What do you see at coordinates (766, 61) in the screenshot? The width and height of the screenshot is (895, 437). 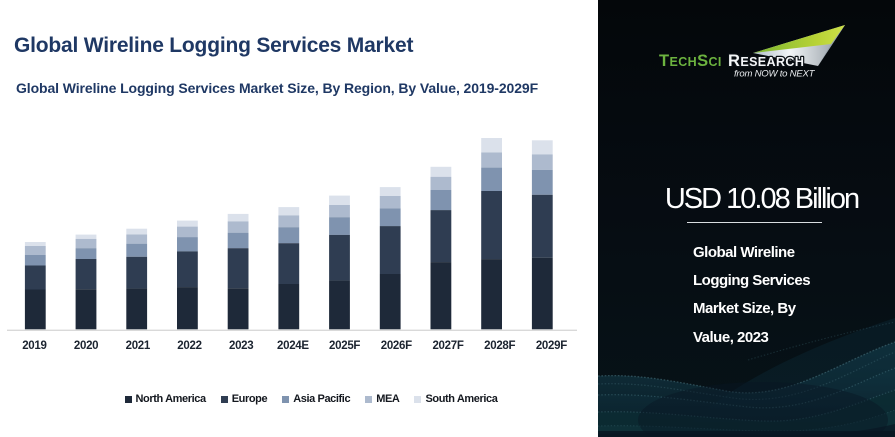 I see `svg-text: RESEARCH` at bounding box center [766, 61].